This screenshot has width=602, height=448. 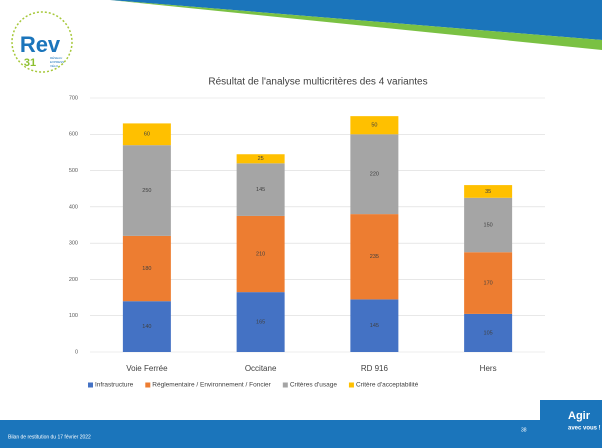 I want to click on value-label: 25, so click(x=261, y=159).